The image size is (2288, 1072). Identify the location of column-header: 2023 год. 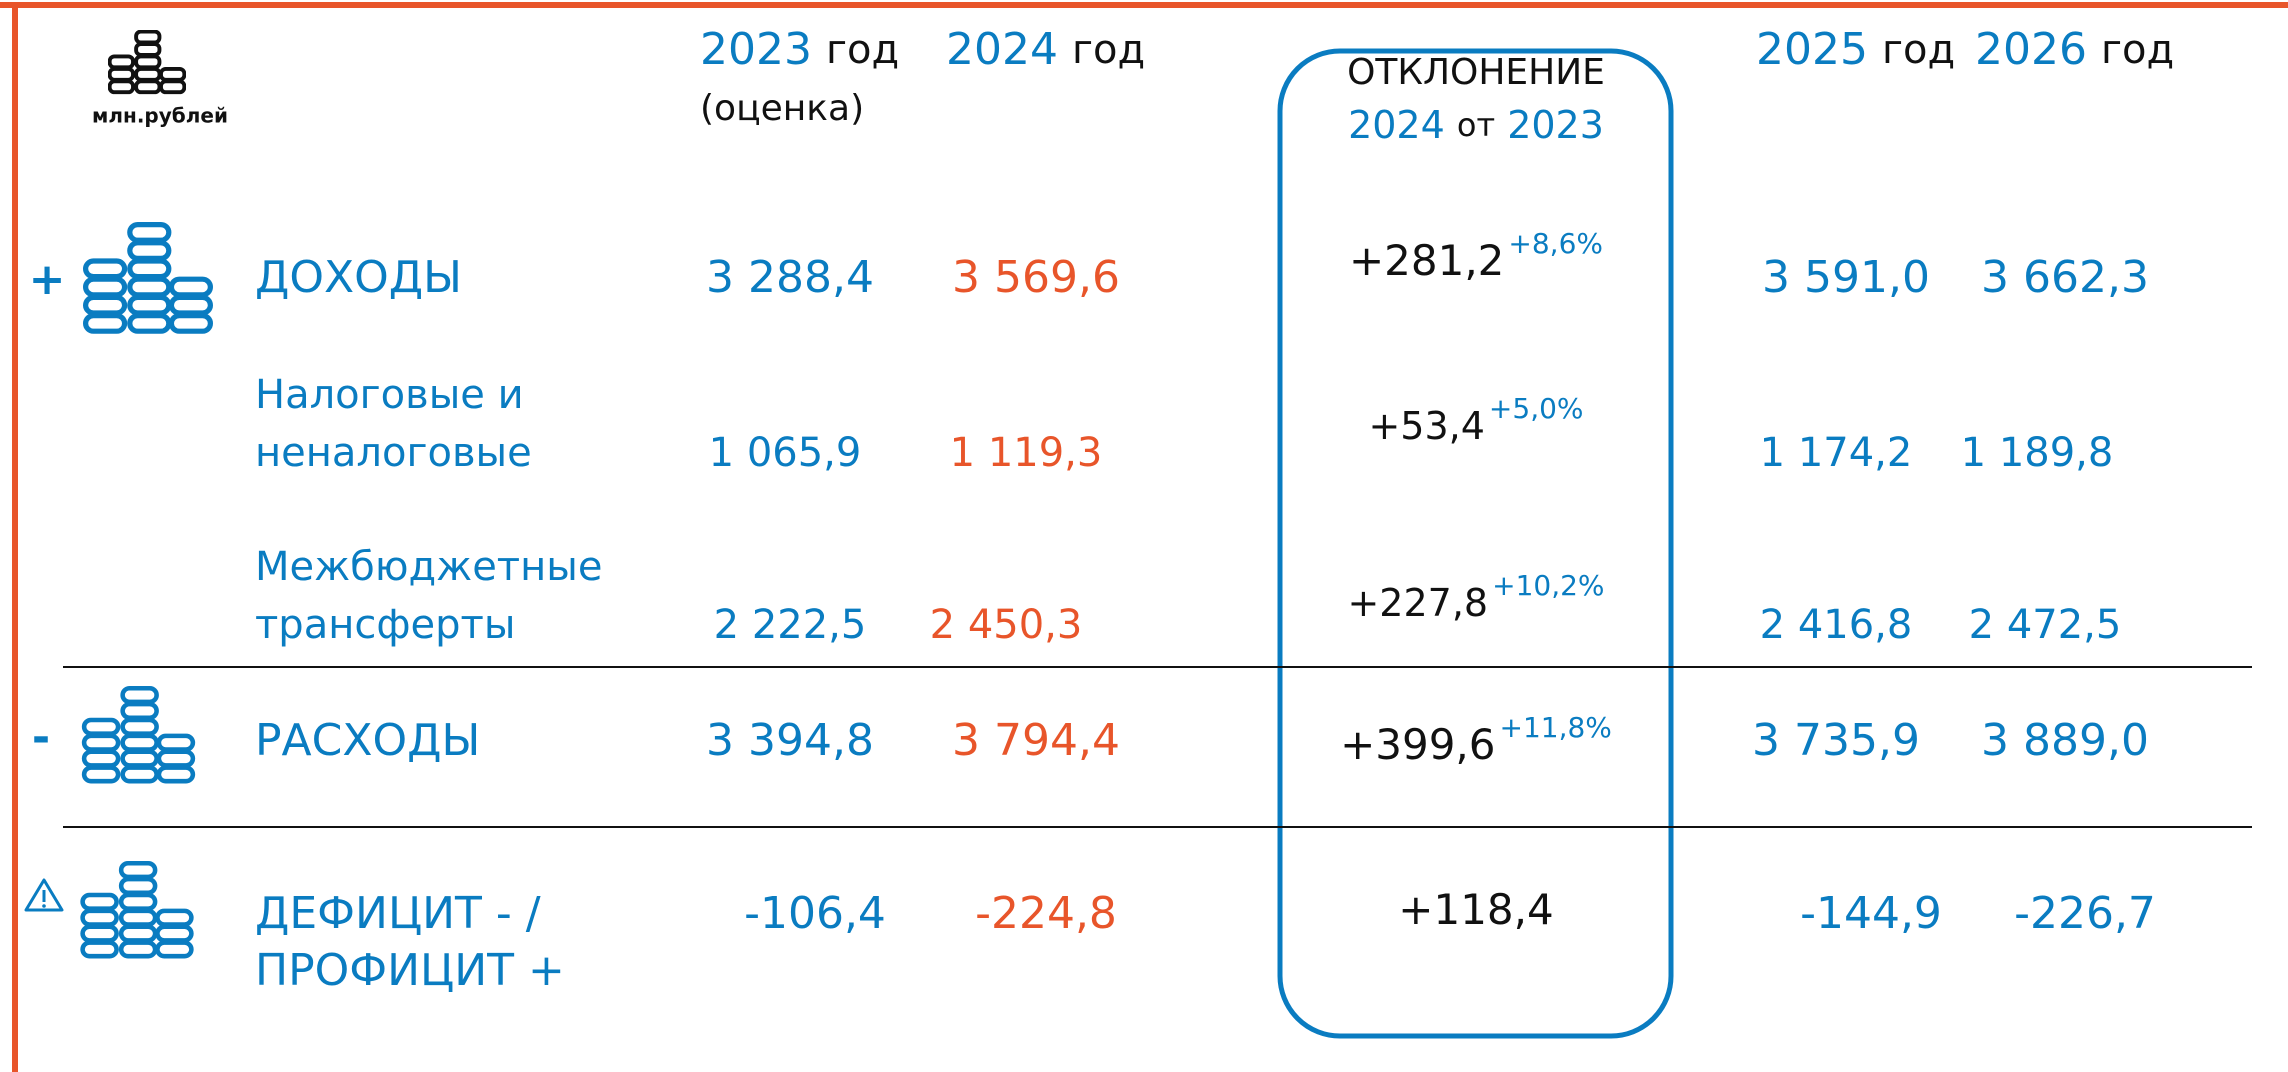
(799, 49).